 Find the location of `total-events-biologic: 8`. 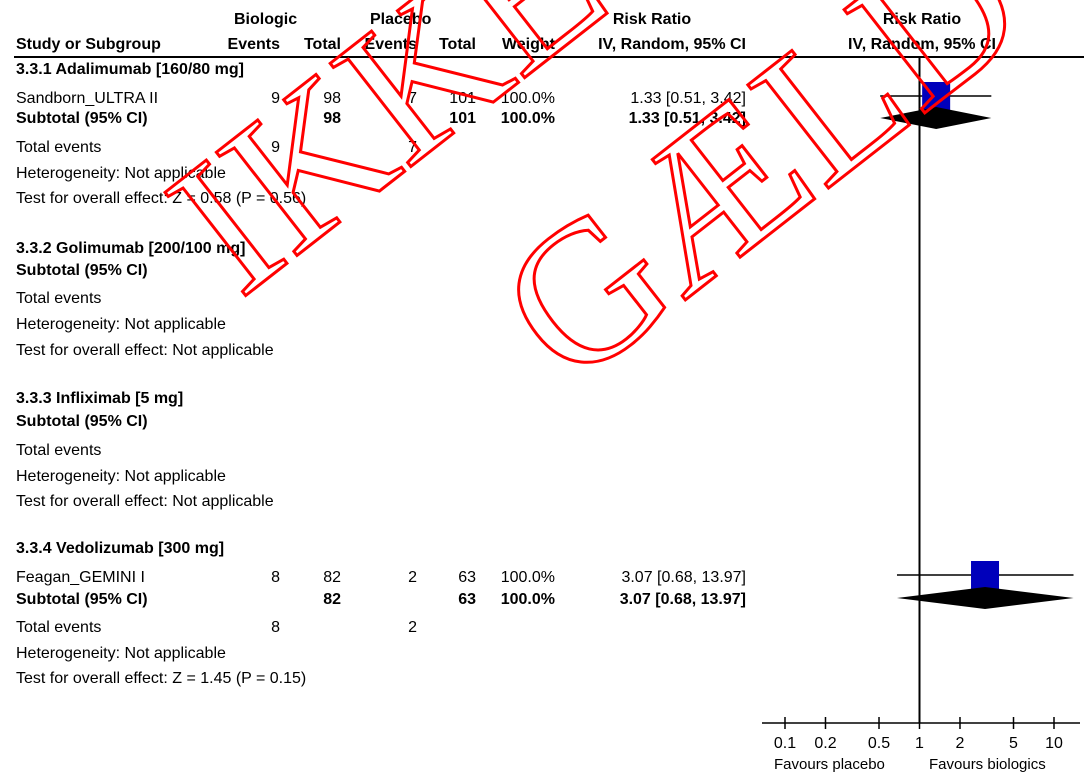

total-events-biologic: 8 is located at coordinates (275, 627).